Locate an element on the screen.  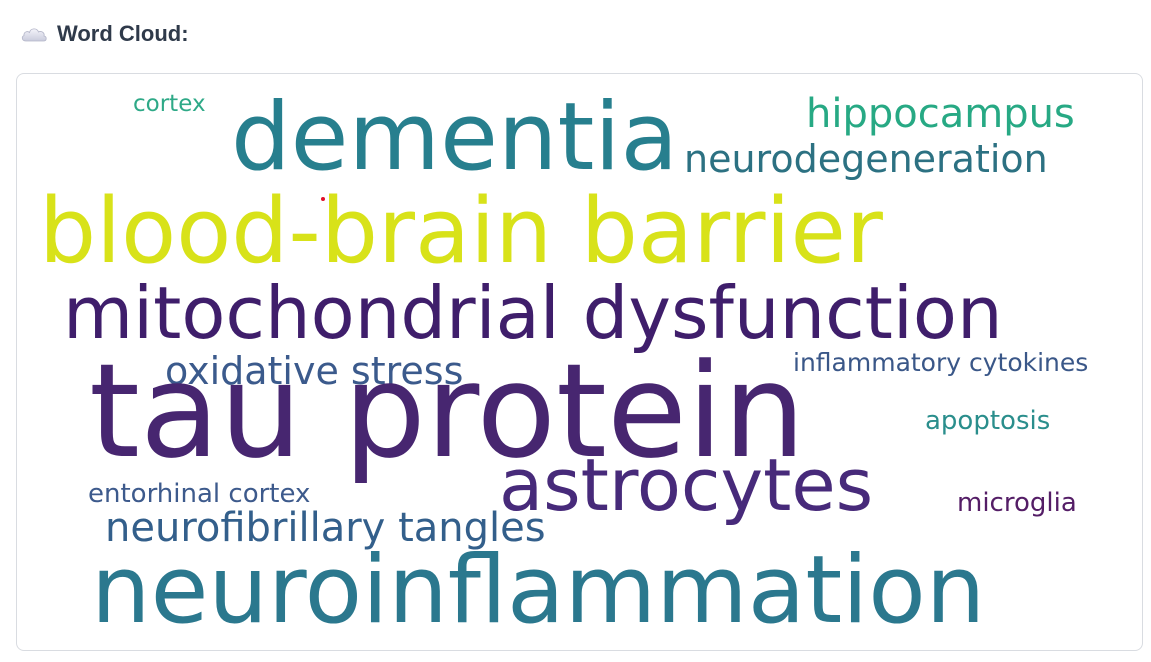
word-apoptosis: apoptosis is located at coordinates (988, 421).